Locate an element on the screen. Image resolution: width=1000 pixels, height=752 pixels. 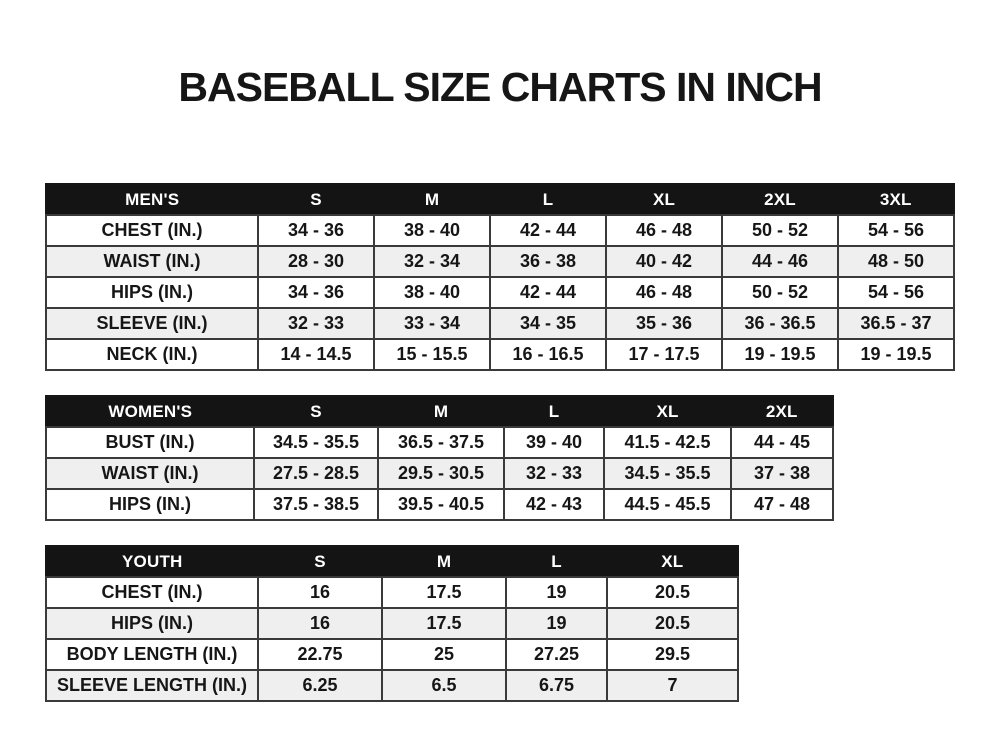
value-cell: 37.5 - 38.5 is located at coordinates (316, 505).